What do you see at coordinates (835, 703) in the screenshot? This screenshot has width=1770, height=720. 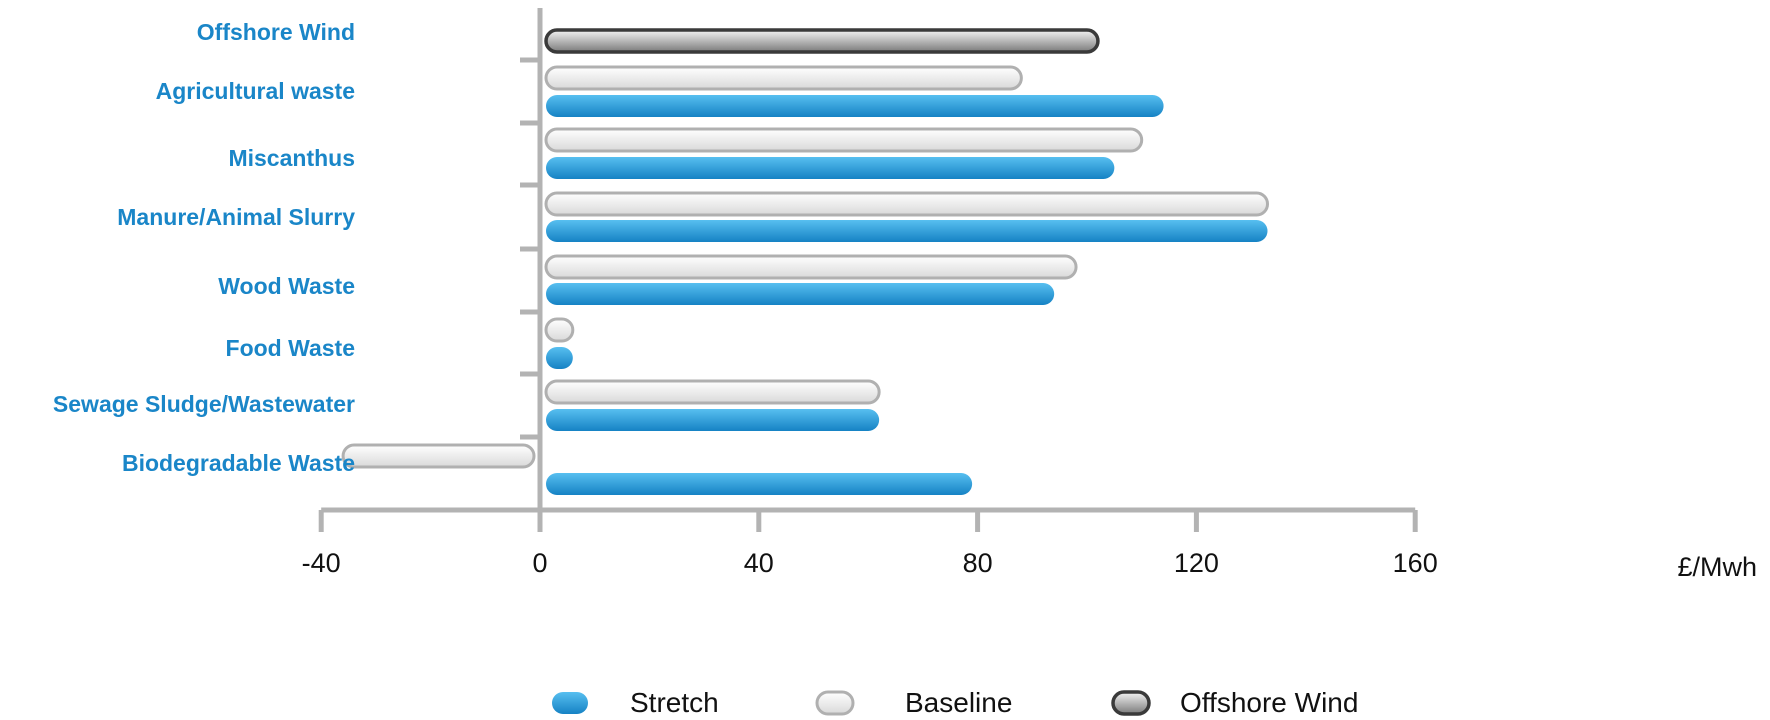 I see `legend-swatch-baseline` at bounding box center [835, 703].